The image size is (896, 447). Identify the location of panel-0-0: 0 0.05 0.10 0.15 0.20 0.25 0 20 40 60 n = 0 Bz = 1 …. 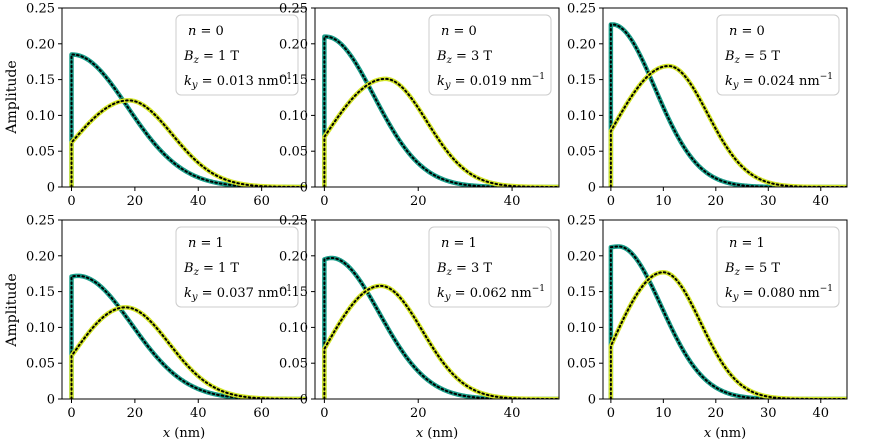
(166, 105).